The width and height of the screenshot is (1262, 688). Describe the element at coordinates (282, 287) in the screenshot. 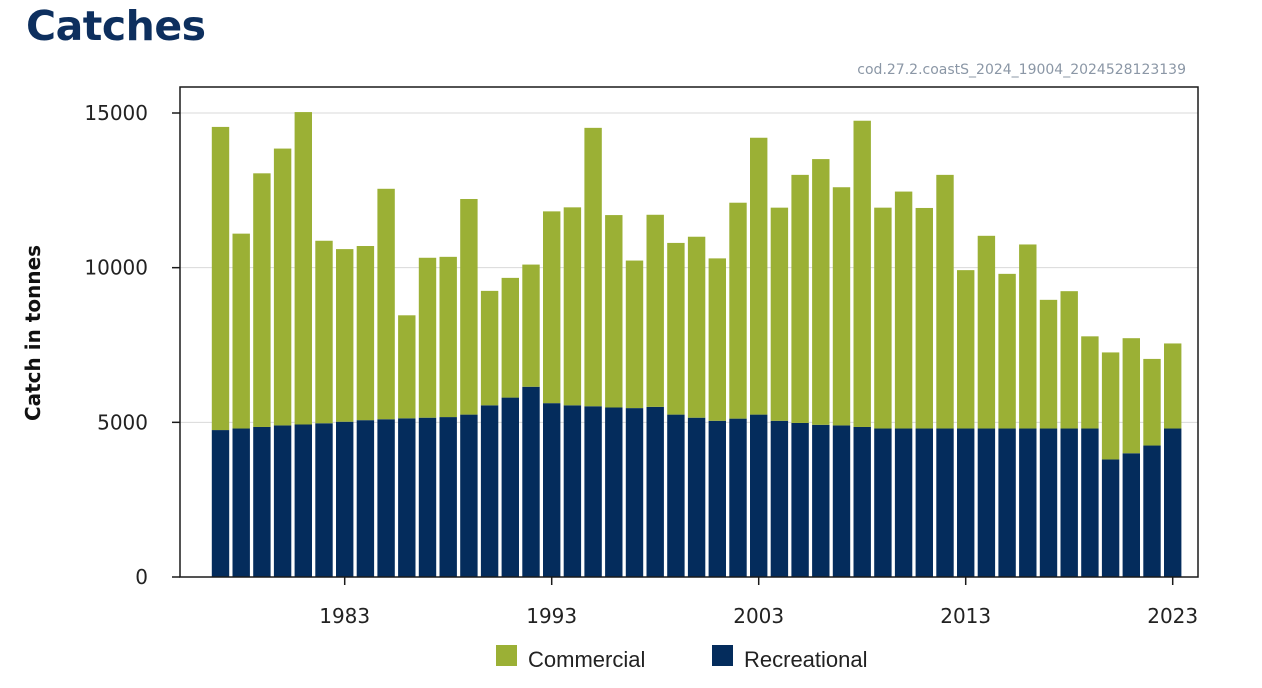

I see `bar-commercial-1980` at that location.